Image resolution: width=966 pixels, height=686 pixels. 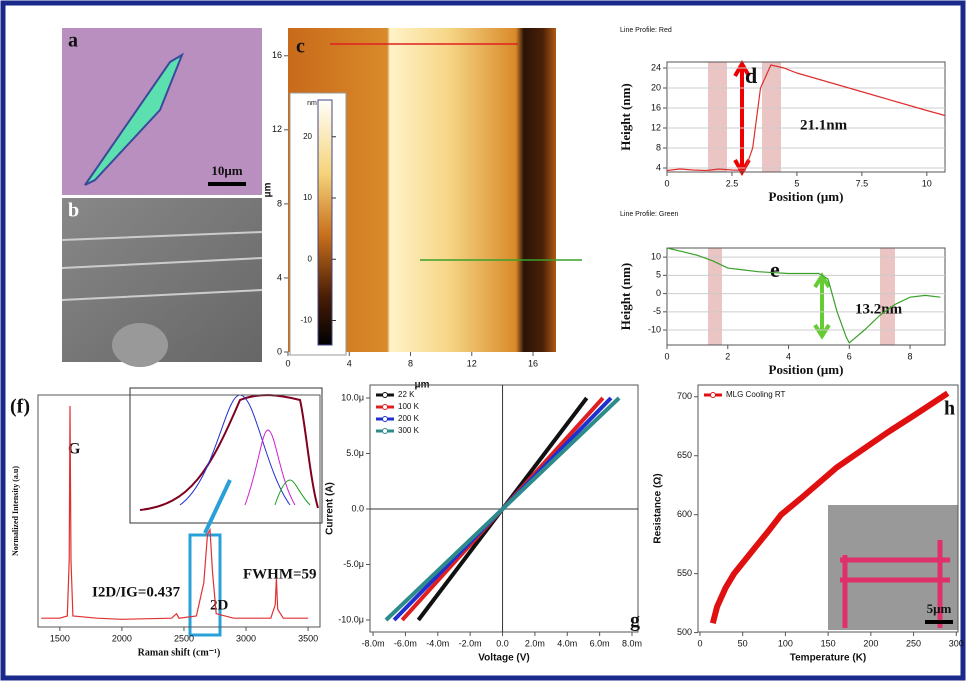 What do you see at coordinates (279, 351) in the screenshot?
I see `y-tick-label: 0` at bounding box center [279, 351].